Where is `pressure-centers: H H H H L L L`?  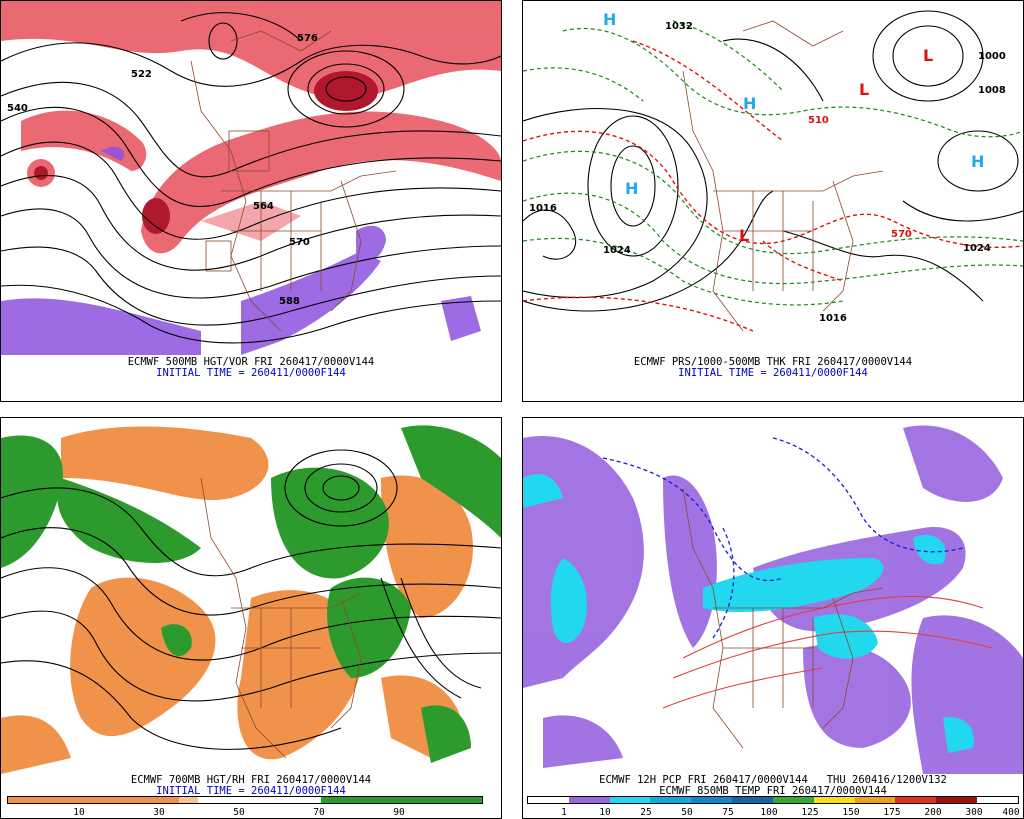
pressure-centers: H H H H L L L is located at coordinates (793, 127).